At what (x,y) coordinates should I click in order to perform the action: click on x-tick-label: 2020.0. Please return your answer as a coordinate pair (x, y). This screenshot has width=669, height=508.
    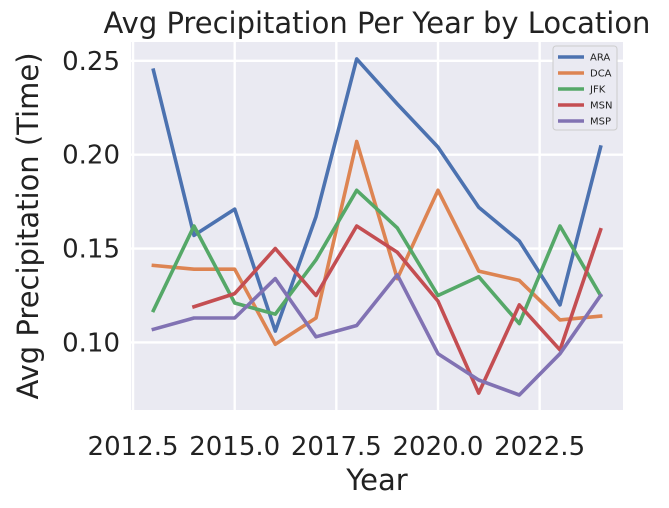
    Looking at the image, I should click on (437, 447).